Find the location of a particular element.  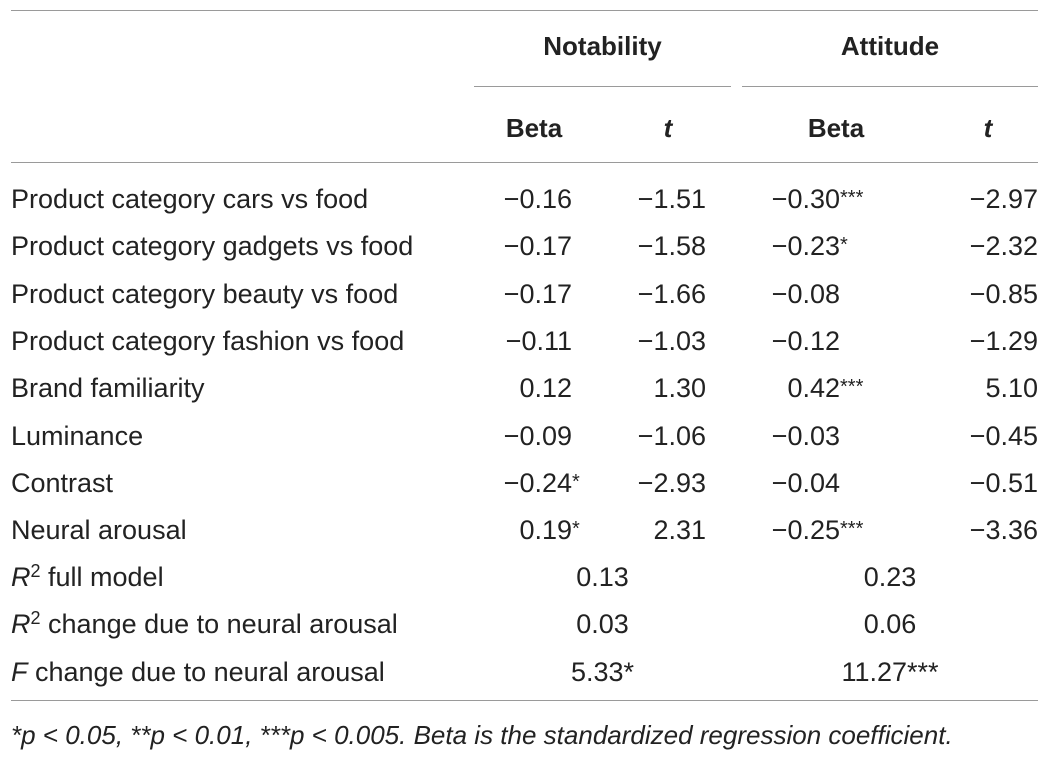

notability-t-value: 1.30 is located at coordinates (679, 388).